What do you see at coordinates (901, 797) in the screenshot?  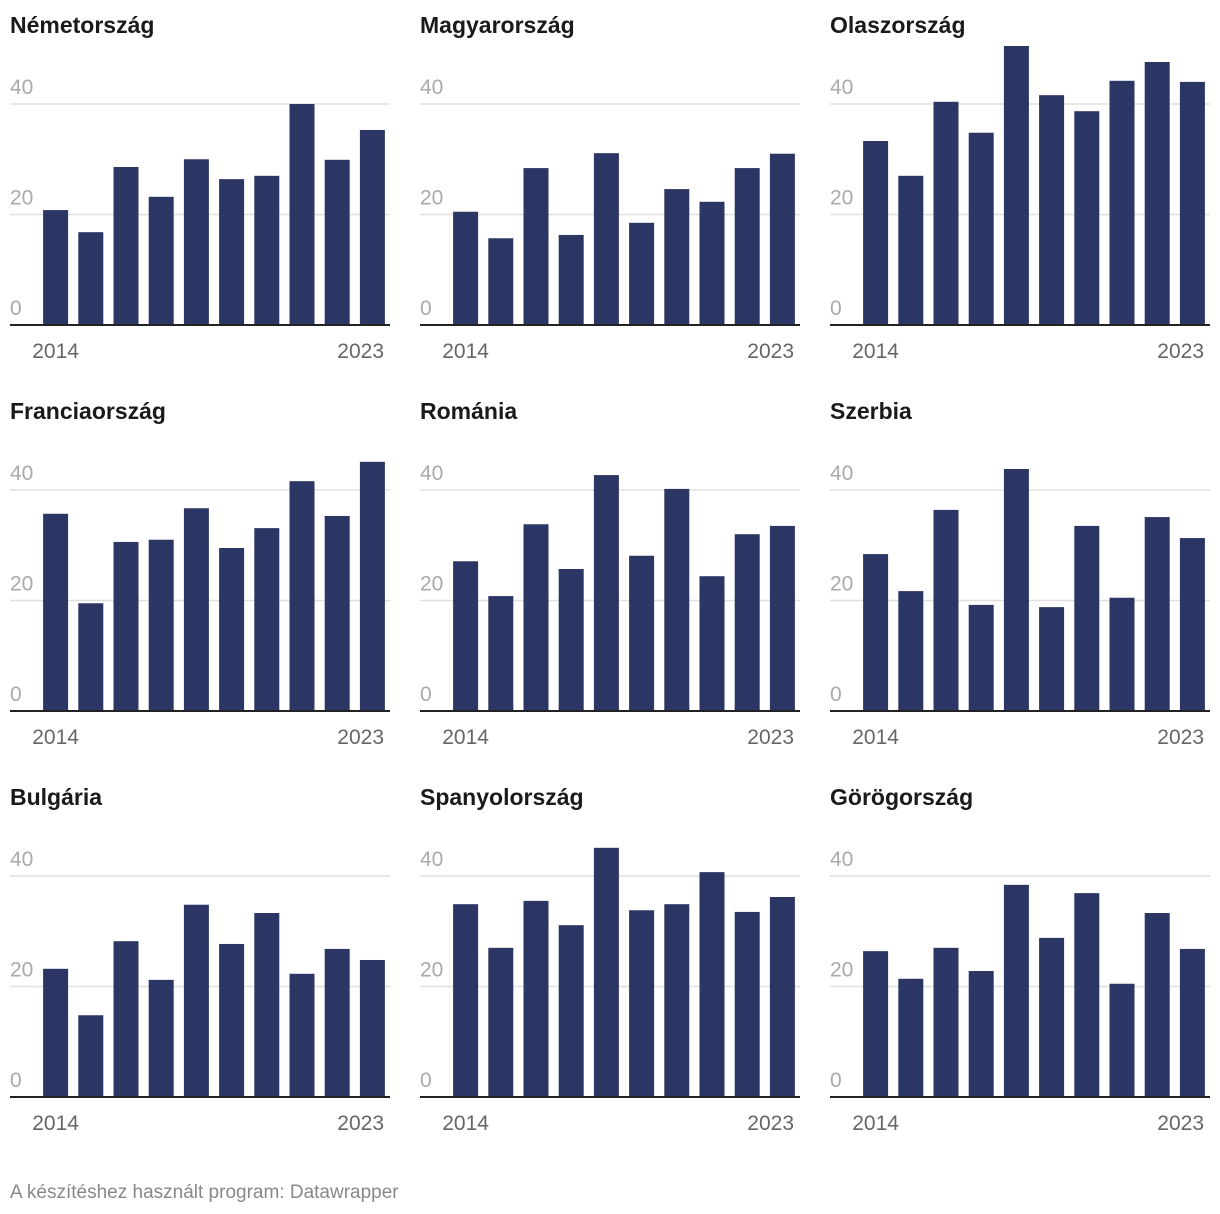 I see `panel-title: Görögország` at bounding box center [901, 797].